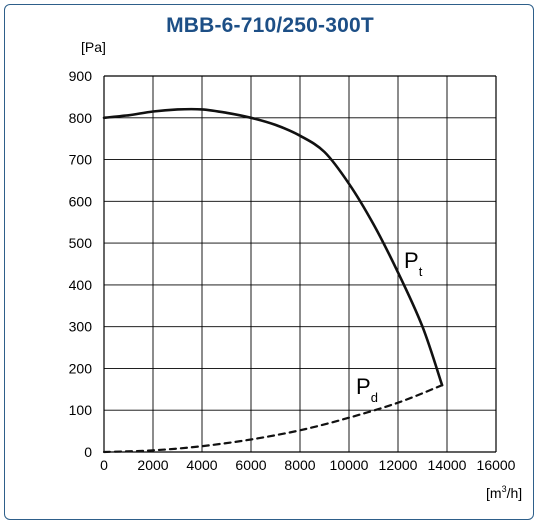  What do you see at coordinates (81, 243) in the screenshot?
I see `y-tick-label: 500` at bounding box center [81, 243].